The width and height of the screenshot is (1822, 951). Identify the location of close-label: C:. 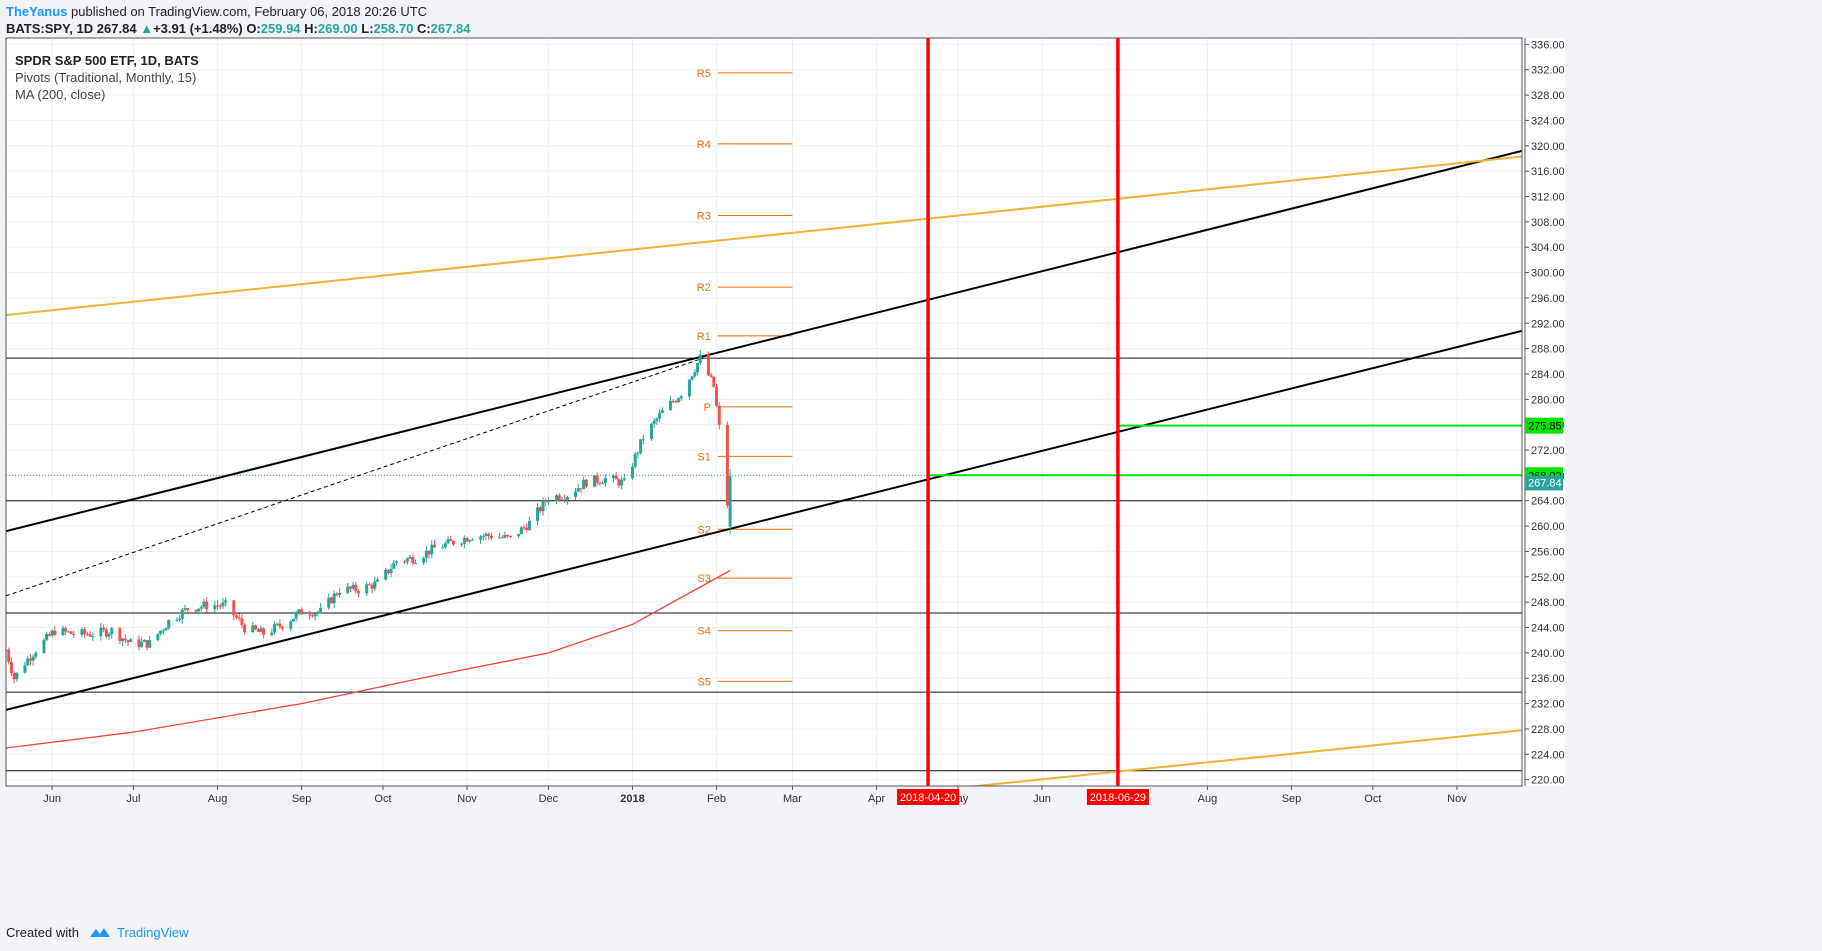
(423, 28).